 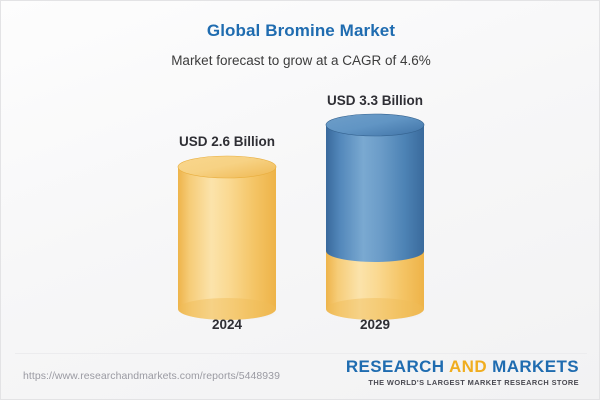 What do you see at coordinates (395, 366) in the screenshot?
I see `brand-word-research: RESEARCH` at bounding box center [395, 366].